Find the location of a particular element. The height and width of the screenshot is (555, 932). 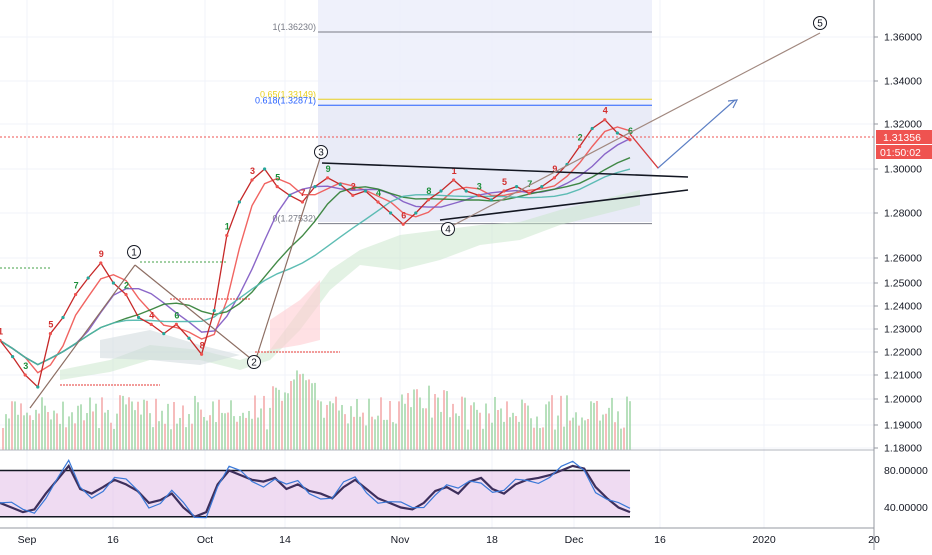

td-marker: 9 is located at coordinates (101, 254).